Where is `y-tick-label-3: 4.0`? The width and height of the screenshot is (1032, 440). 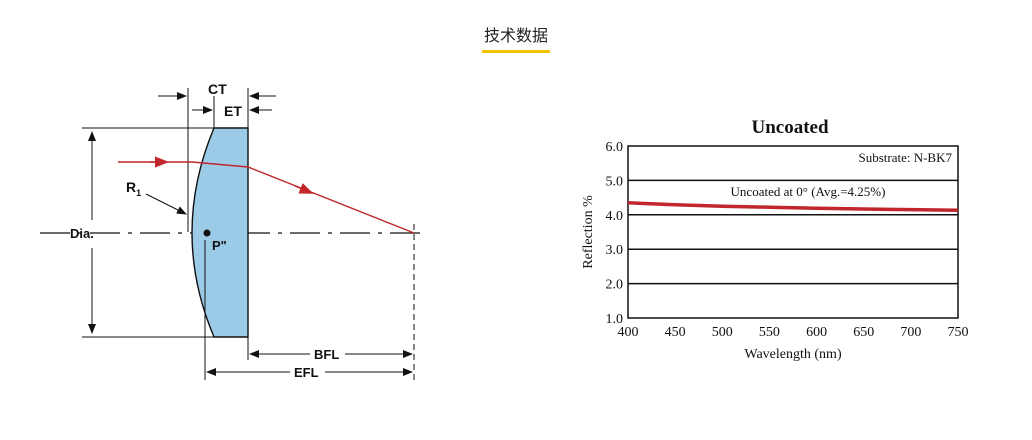 y-tick-label-3: 4.0 is located at coordinates (615, 216).